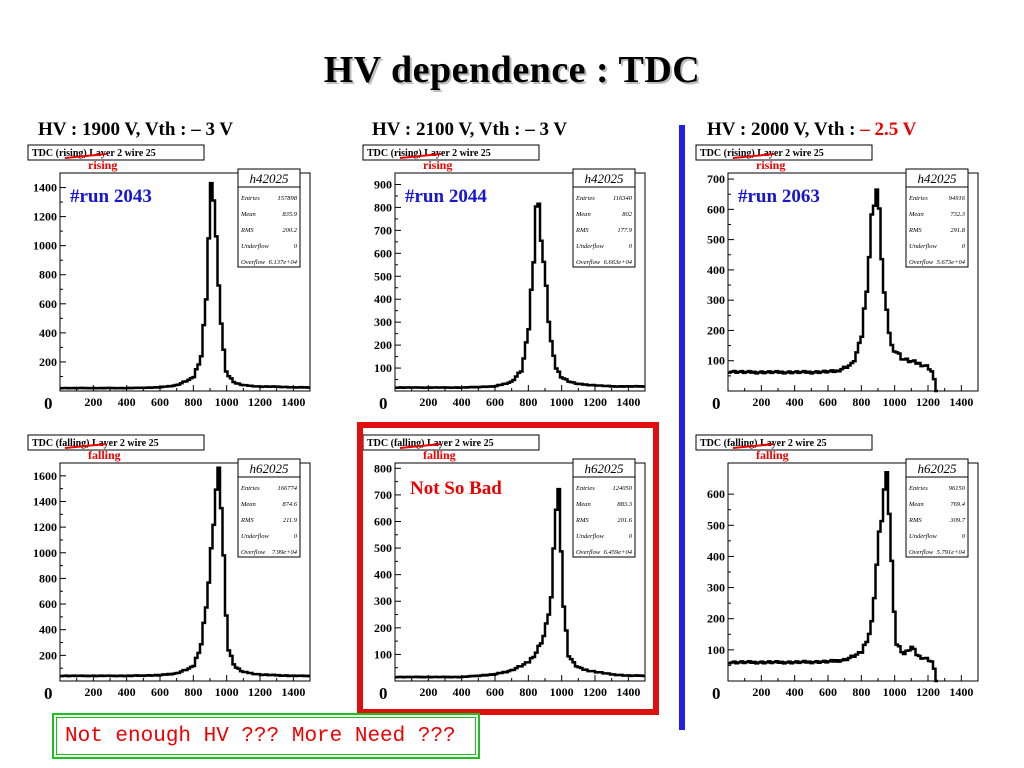 The width and height of the screenshot is (1024, 768). I want to click on column-header-3: HV : 2000 V, Vth : – 2.5 V, so click(811, 130).